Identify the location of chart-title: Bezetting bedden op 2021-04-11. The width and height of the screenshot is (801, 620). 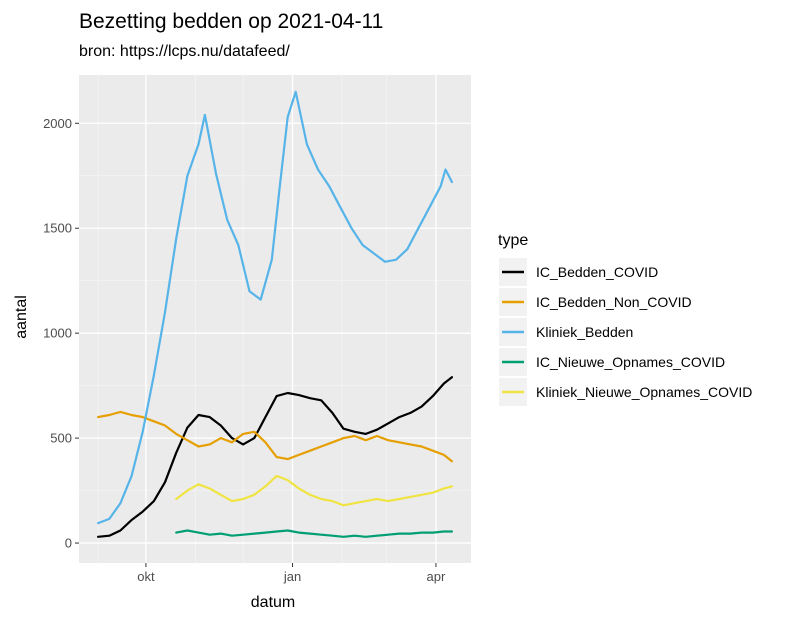
(231, 21).